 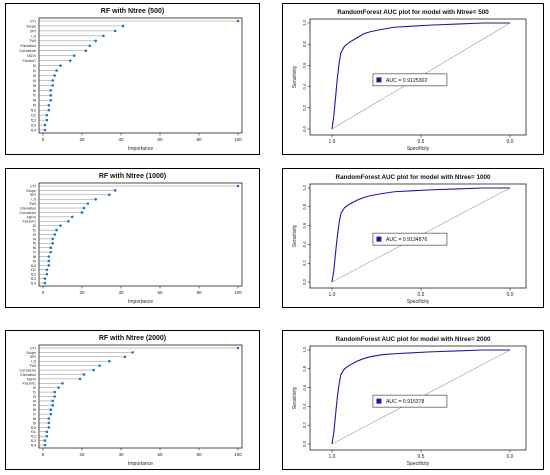 I want to click on plot-frame, so click(x=418, y=77).